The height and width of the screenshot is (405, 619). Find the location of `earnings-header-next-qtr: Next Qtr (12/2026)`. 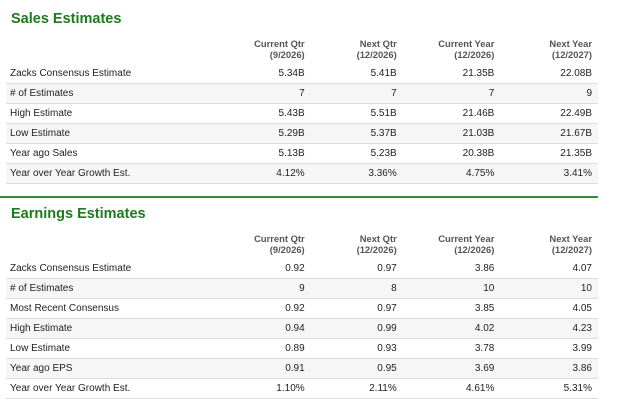

earnings-header-next-qtr: Next Qtr (12/2026) is located at coordinates (376, 244).